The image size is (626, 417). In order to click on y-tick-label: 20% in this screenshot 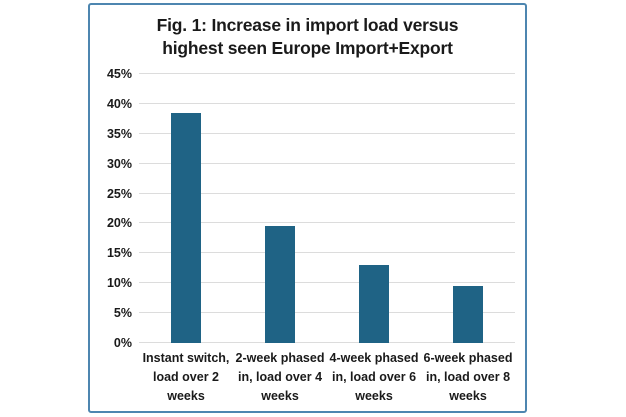, I will do `click(119, 223)`.